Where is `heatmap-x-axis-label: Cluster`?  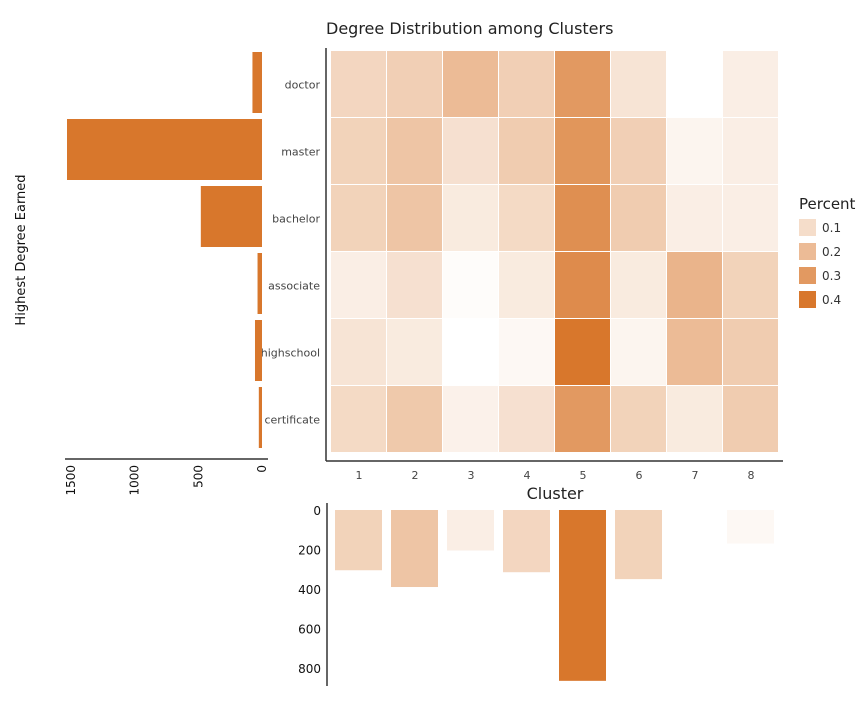 heatmap-x-axis-label: Cluster is located at coordinates (555, 493).